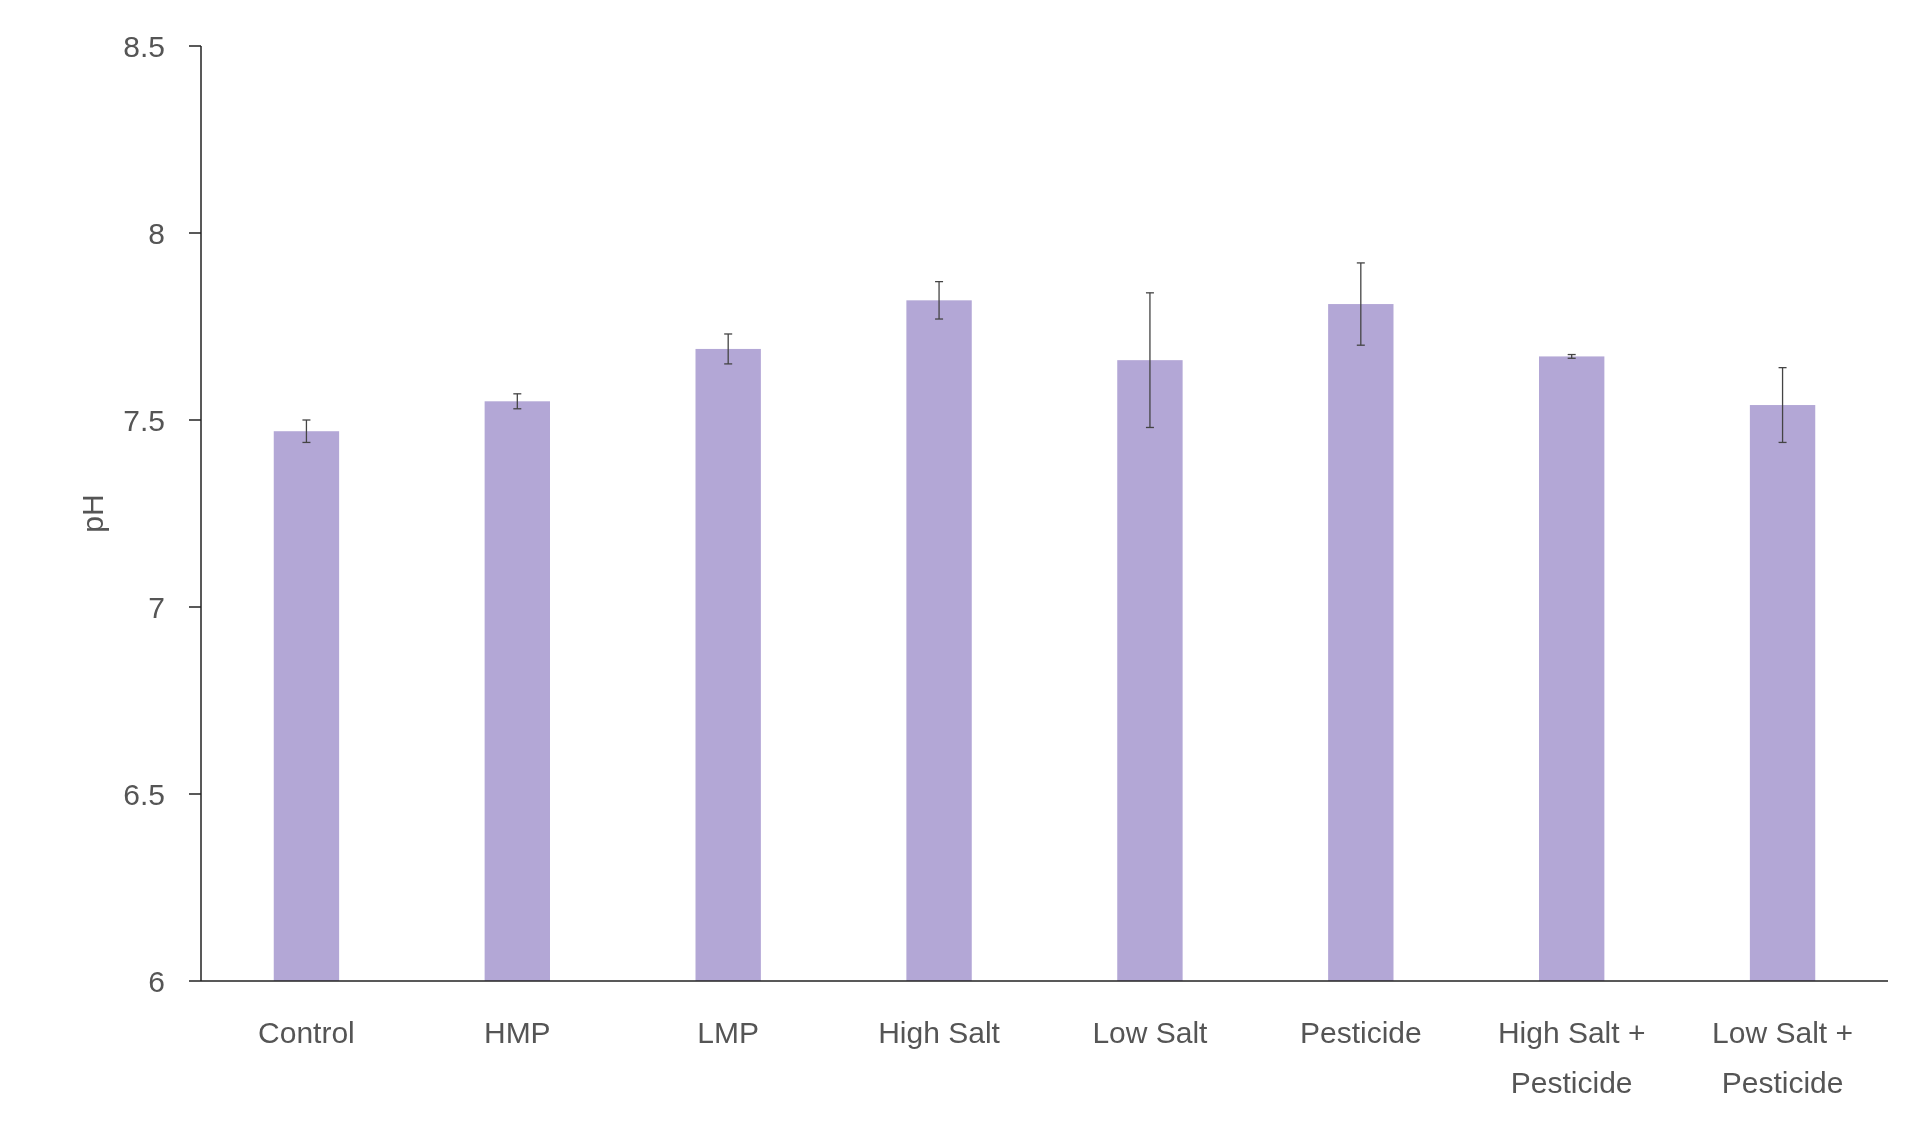 This screenshot has width=1919, height=1126. Describe the element at coordinates (92, 513) in the screenshot. I see `y-axis-title: pH` at that location.